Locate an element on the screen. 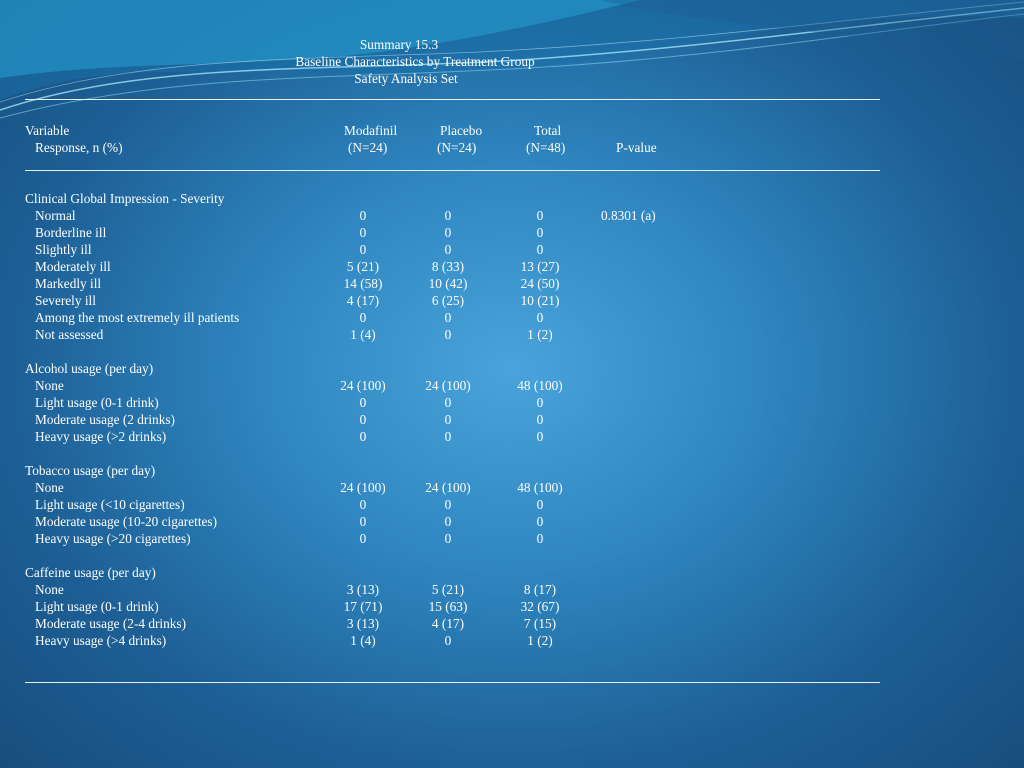 The height and width of the screenshot is (768, 1024). header-placebo-n: (N=24) is located at coordinates (457, 147).